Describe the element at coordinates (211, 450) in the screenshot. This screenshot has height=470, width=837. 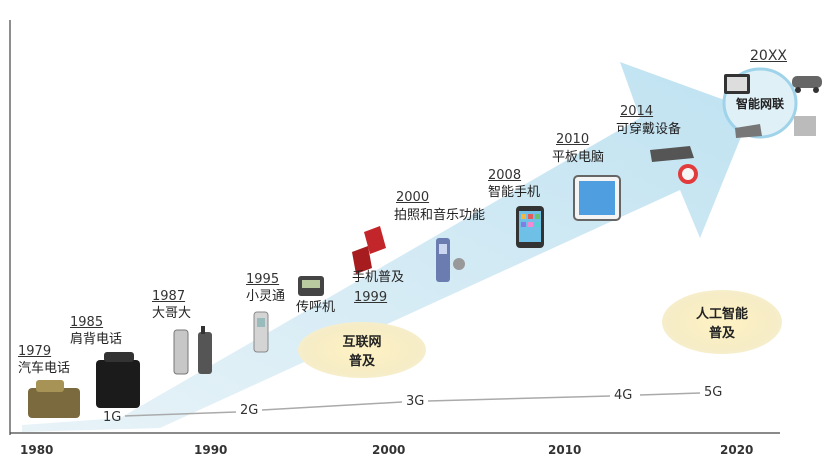
I see `axis-label-1990: 1990` at that location.